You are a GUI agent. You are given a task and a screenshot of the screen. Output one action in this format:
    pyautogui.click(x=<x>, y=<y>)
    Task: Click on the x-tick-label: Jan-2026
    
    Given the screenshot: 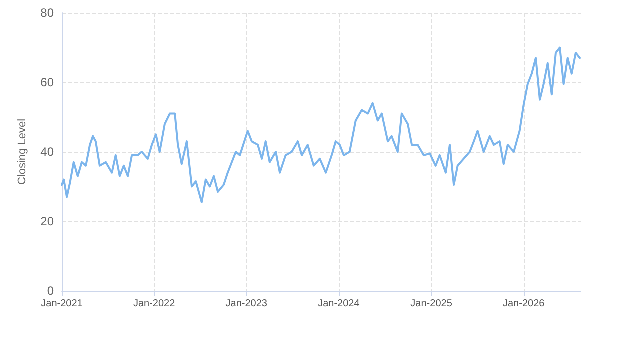 What is the action you would take?
    pyautogui.click(x=524, y=304)
    